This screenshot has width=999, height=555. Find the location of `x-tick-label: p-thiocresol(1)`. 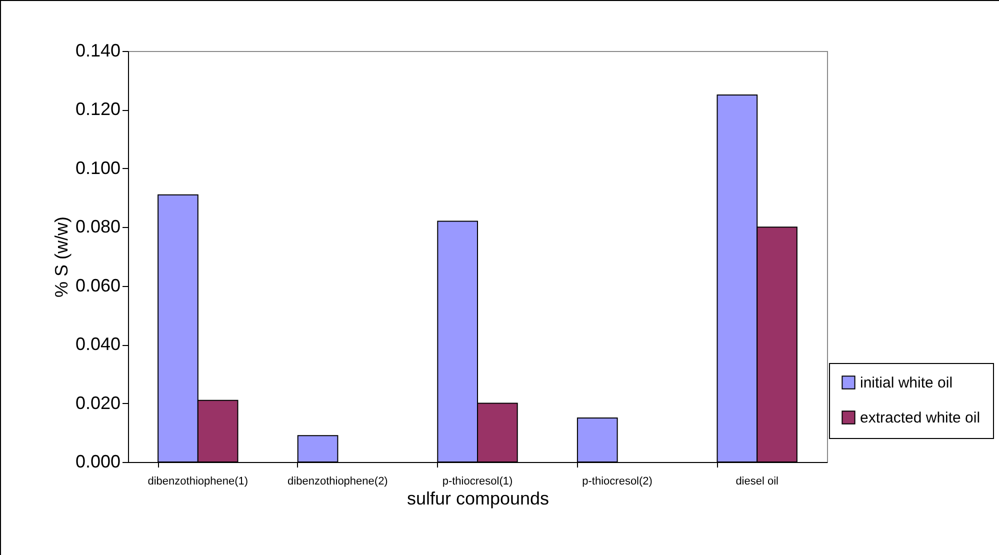

x-tick-label: p-thiocresol(1) is located at coordinates (477, 482).